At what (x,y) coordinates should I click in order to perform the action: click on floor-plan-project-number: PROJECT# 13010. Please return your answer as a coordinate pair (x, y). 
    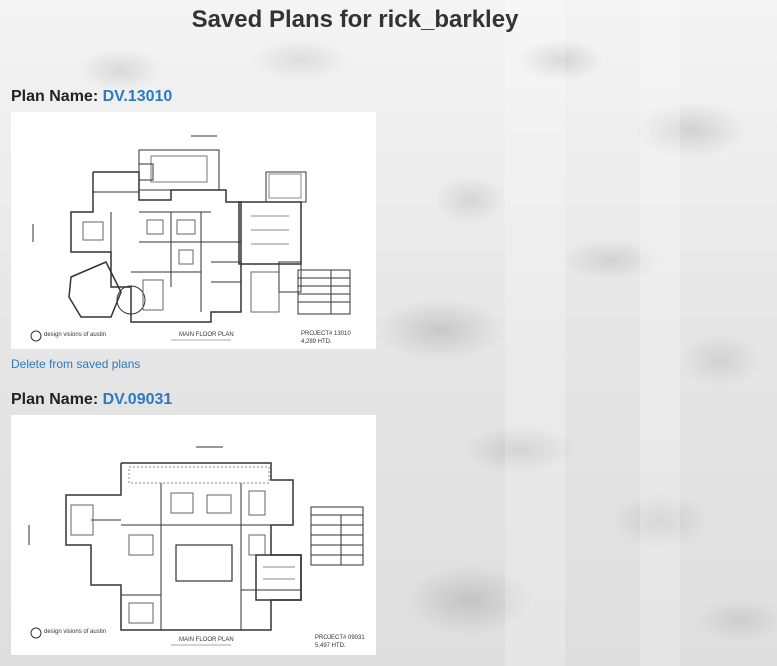
    Looking at the image, I should click on (326, 334).